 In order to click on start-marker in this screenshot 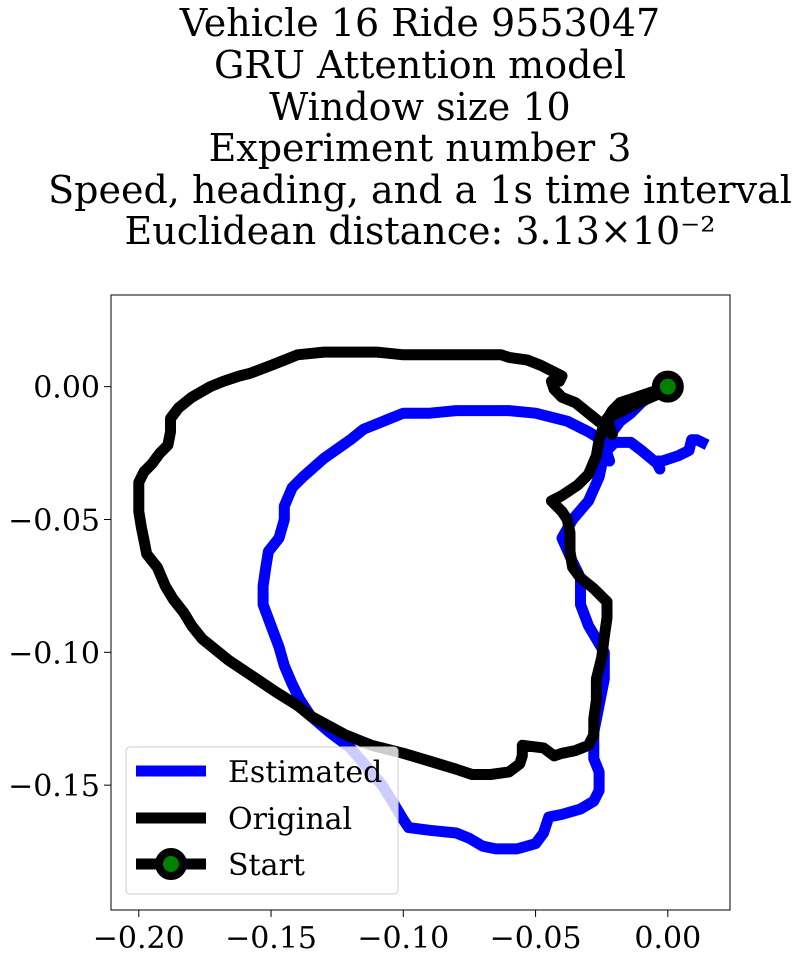, I will do `click(667, 386)`.